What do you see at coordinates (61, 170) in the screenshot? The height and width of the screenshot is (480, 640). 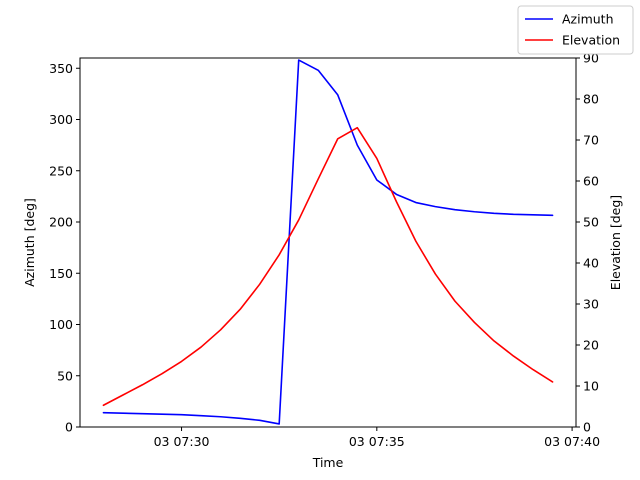 I see `y-left-tick-label: 250` at bounding box center [61, 170].